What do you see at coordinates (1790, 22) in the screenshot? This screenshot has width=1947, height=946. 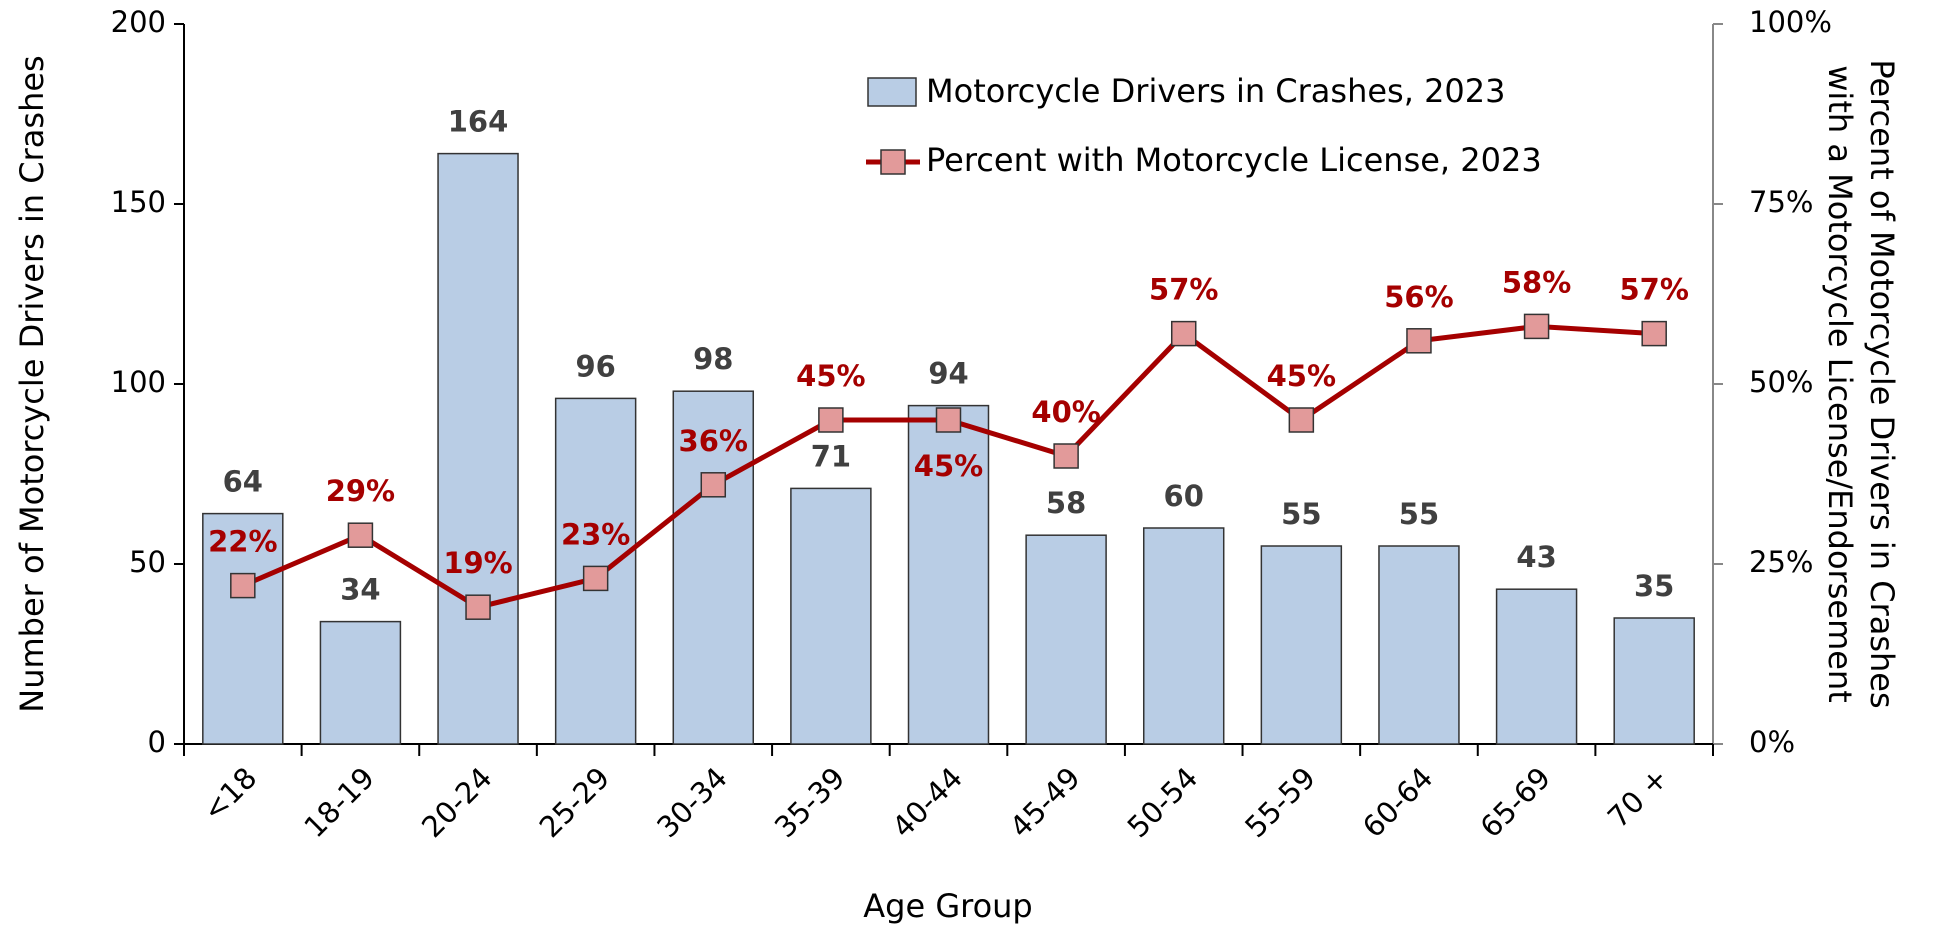 I see `y2-tick-label: 100%` at bounding box center [1790, 22].